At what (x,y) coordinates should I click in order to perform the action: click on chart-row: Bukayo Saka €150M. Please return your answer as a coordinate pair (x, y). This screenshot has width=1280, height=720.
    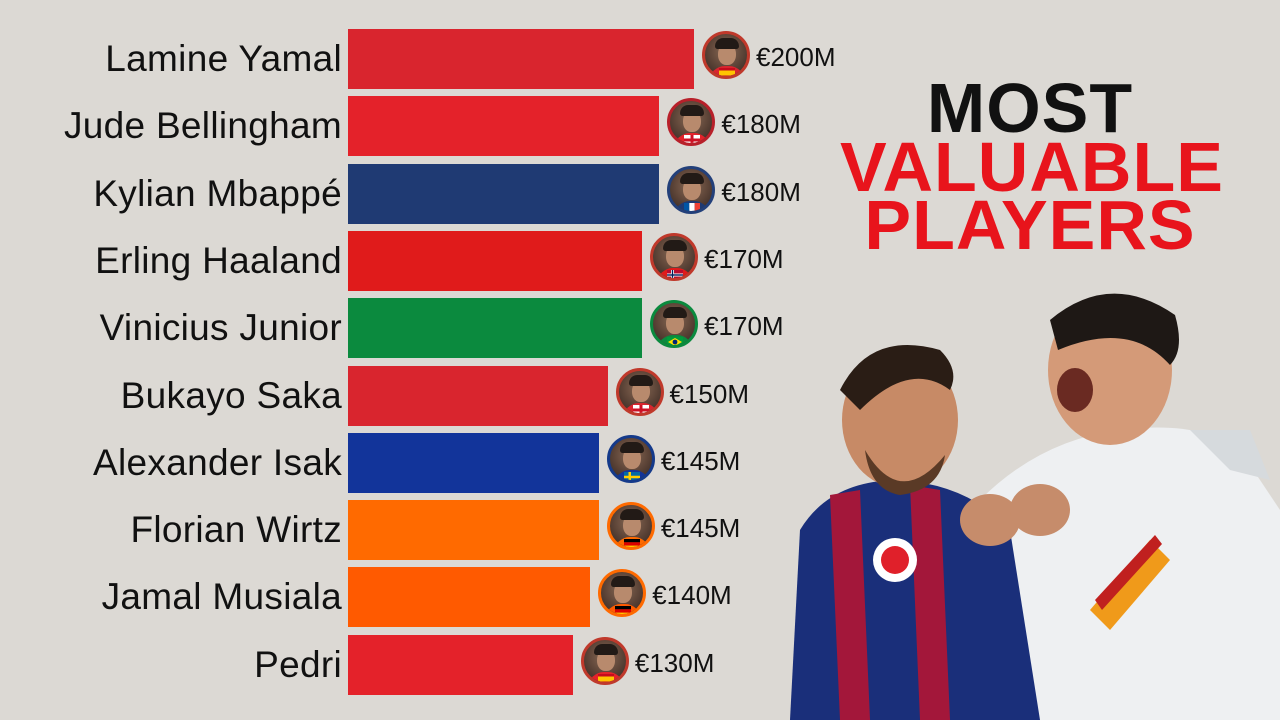
    Looking at the image, I should click on (430, 398).